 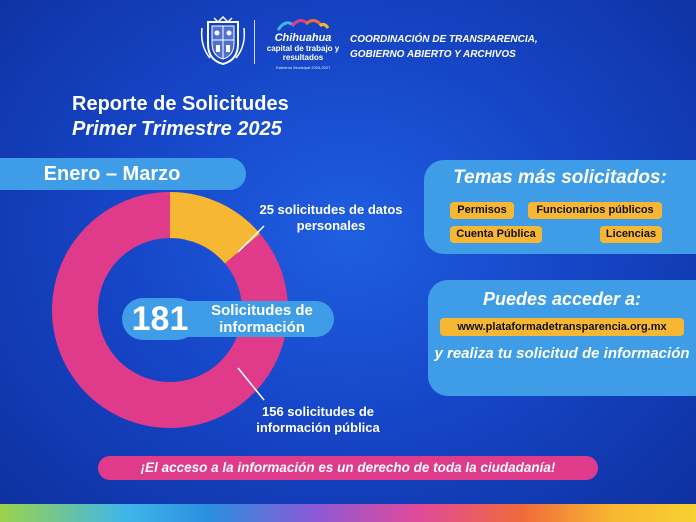 I want to click on callout-personal-data: 25 solicitudes de datos personales, so click(x=331, y=217).